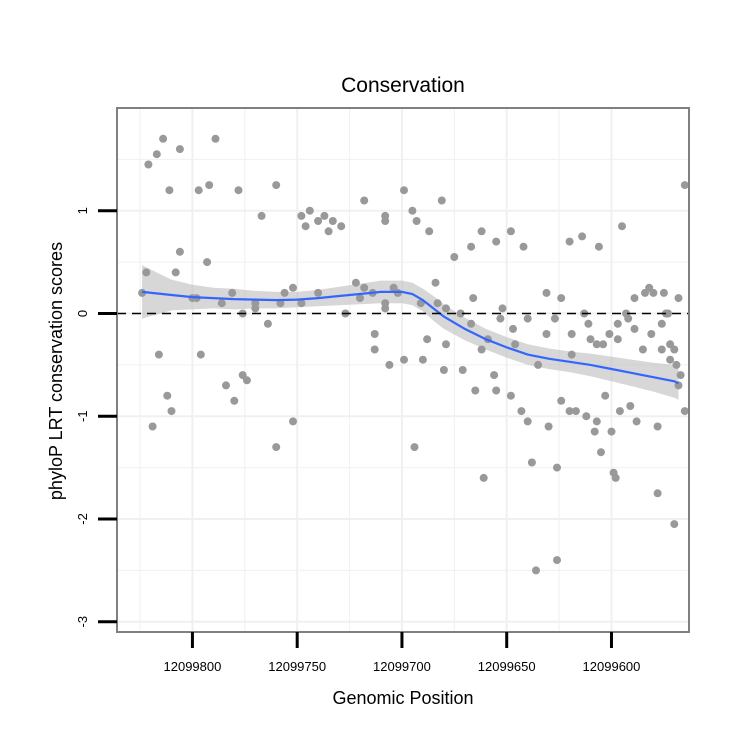  Describe the element at coordinates (82, 622) in the screenshot. I see `y-tick-label: -3` at that location.